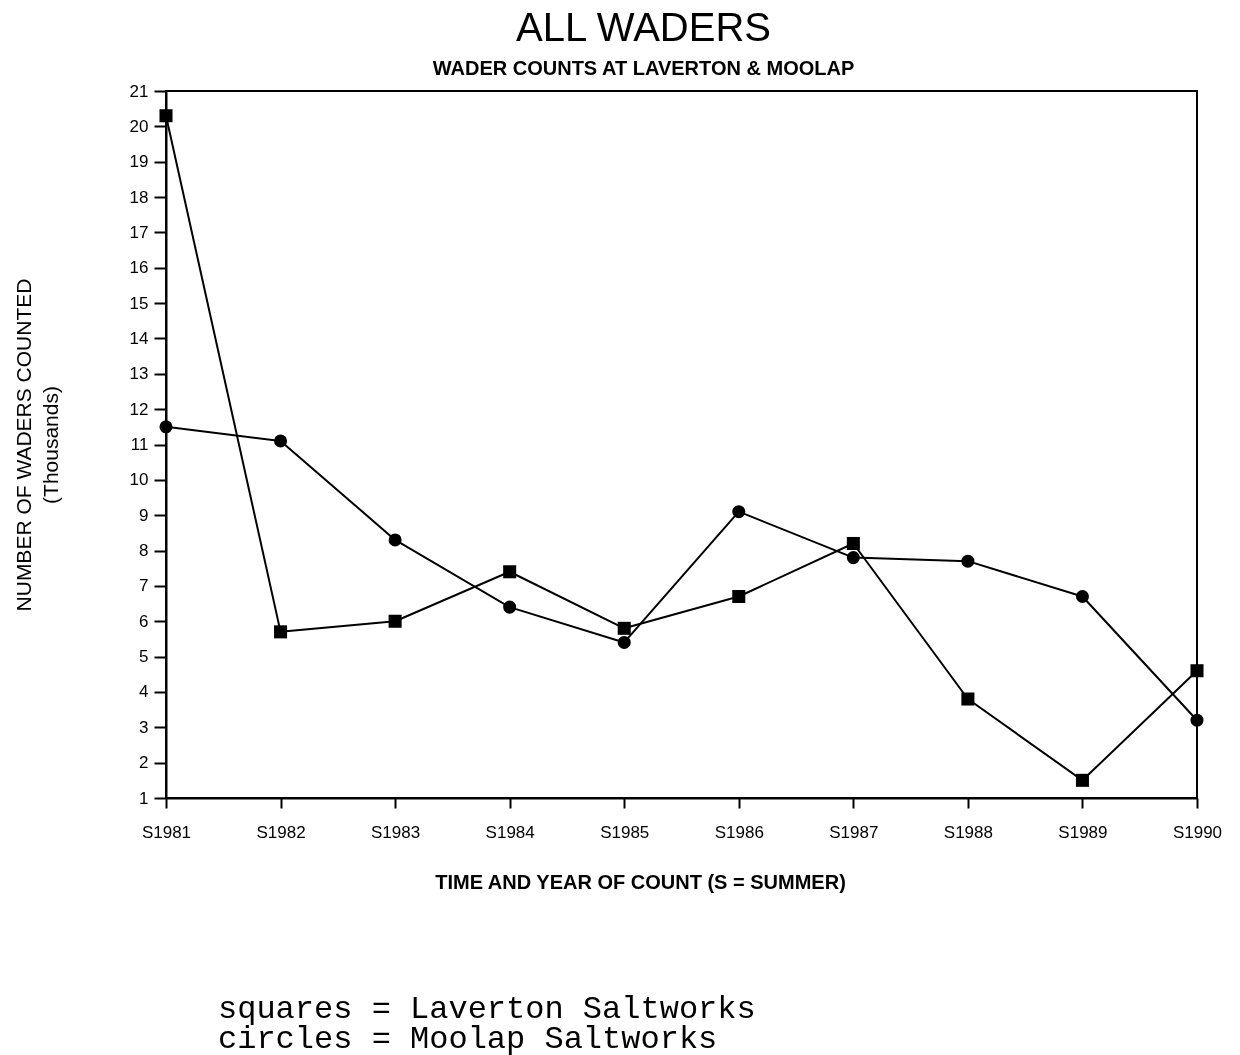 This screenshot has height=1055, width=1240. Describe the element at coordinates (139, 268) in the screenshot. I see `y-tick-label: 16` at that location.